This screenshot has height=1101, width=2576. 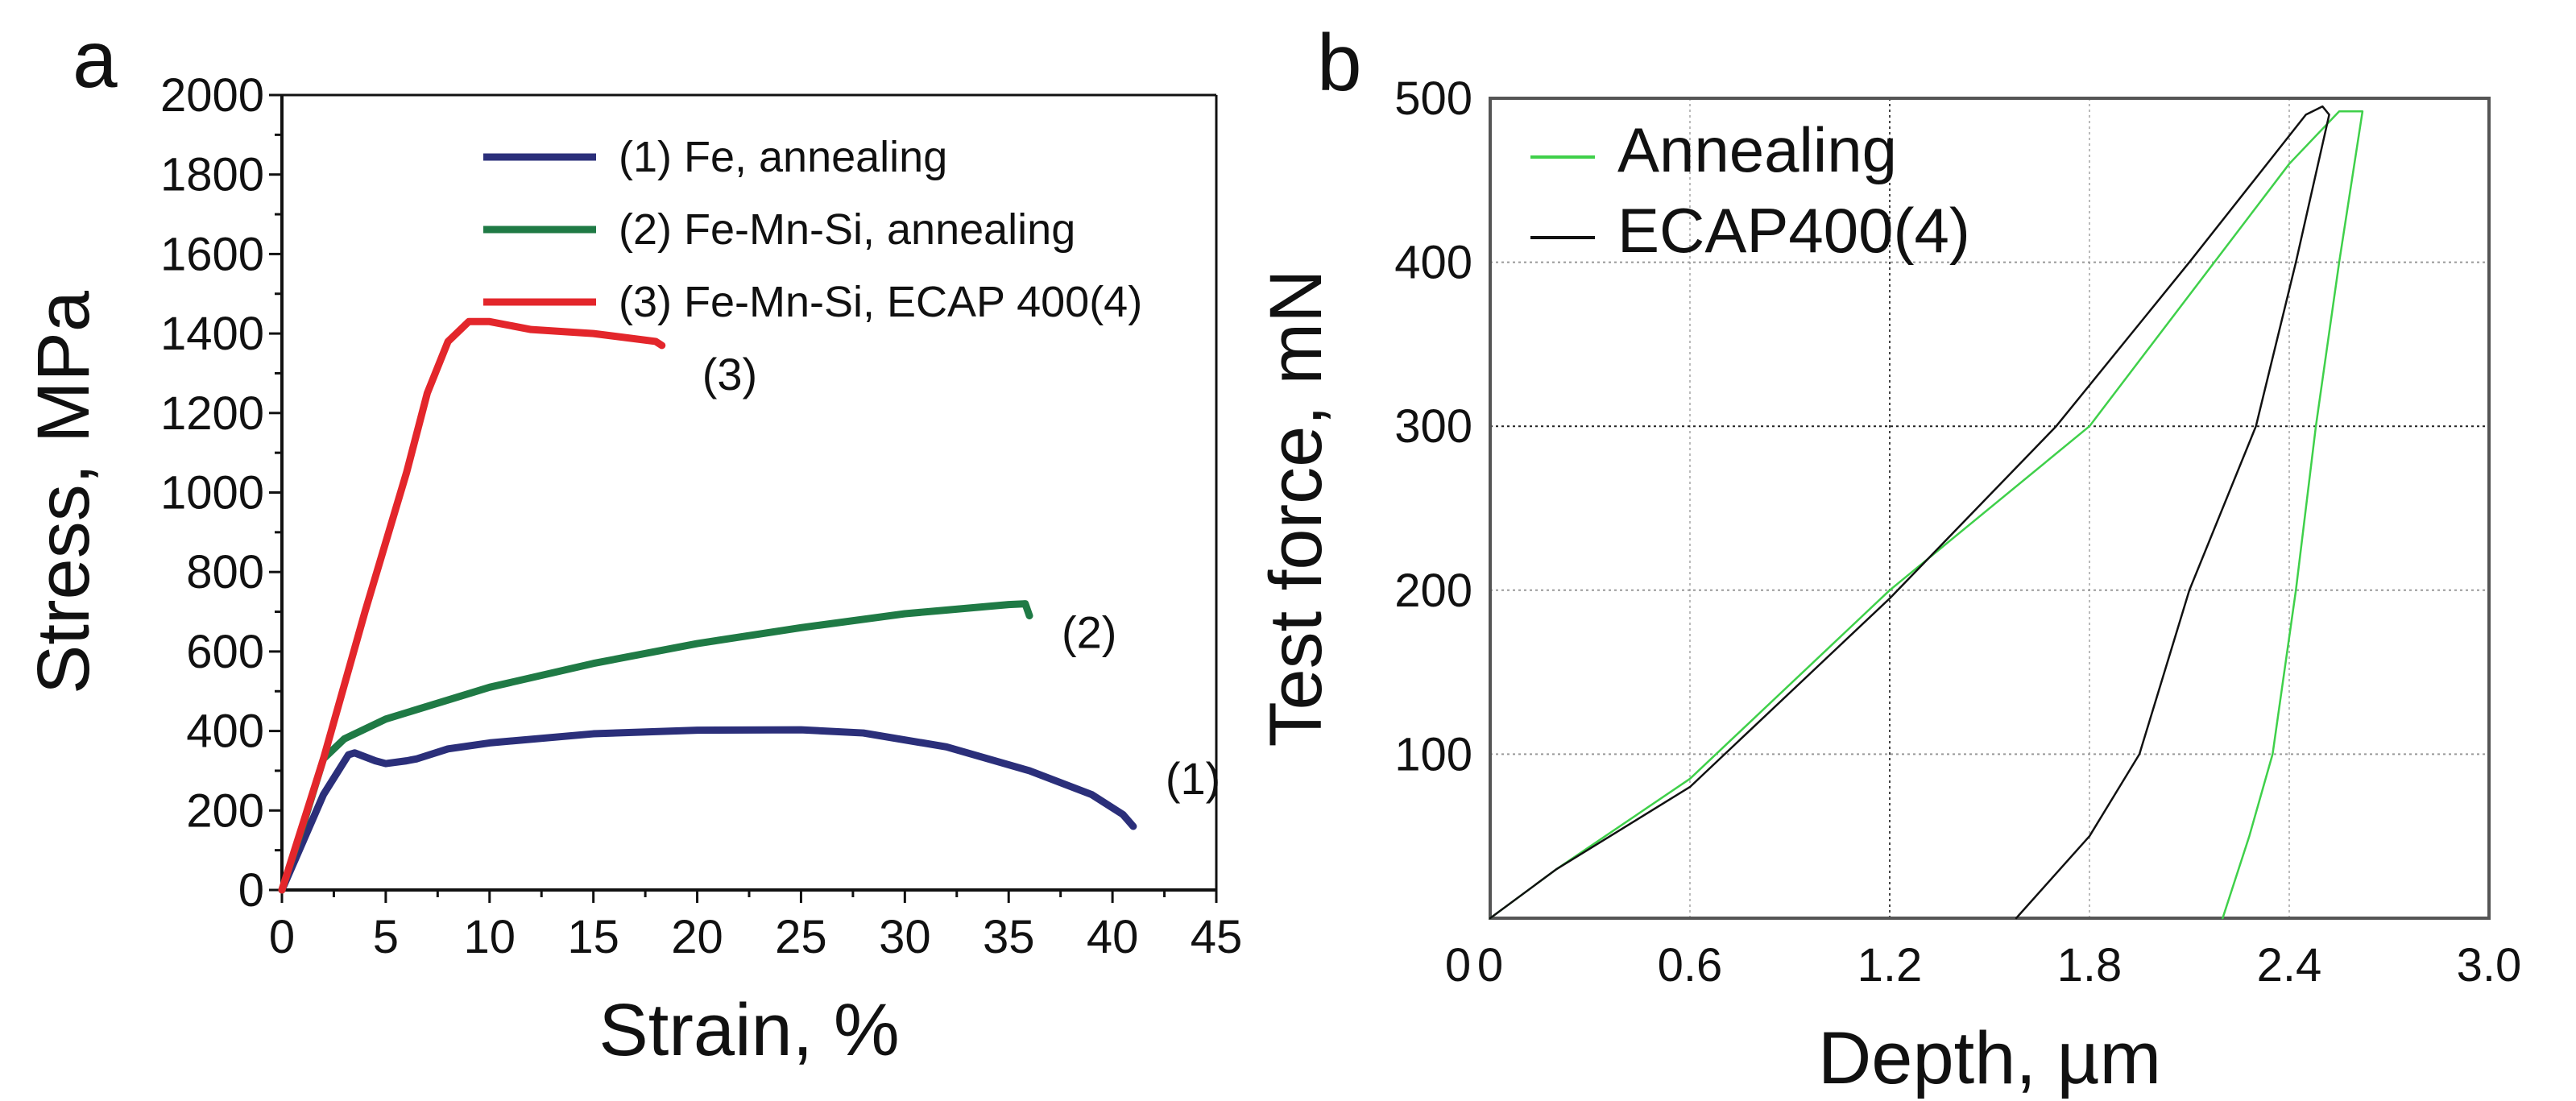 I want to click on legend-label: (3) Fe-Mn-Si, ECAP 400(4), so click(x=880, y=302).